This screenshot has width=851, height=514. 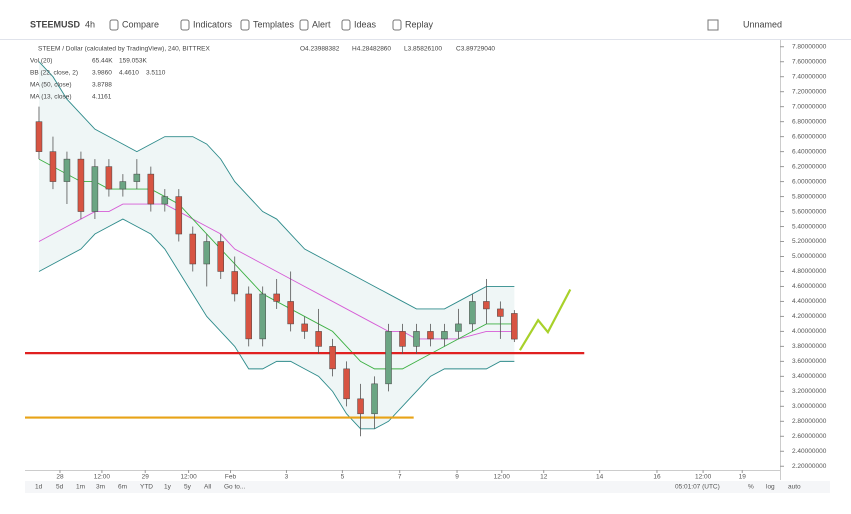 I want to click on projection-line, so click(x=545, y=319).